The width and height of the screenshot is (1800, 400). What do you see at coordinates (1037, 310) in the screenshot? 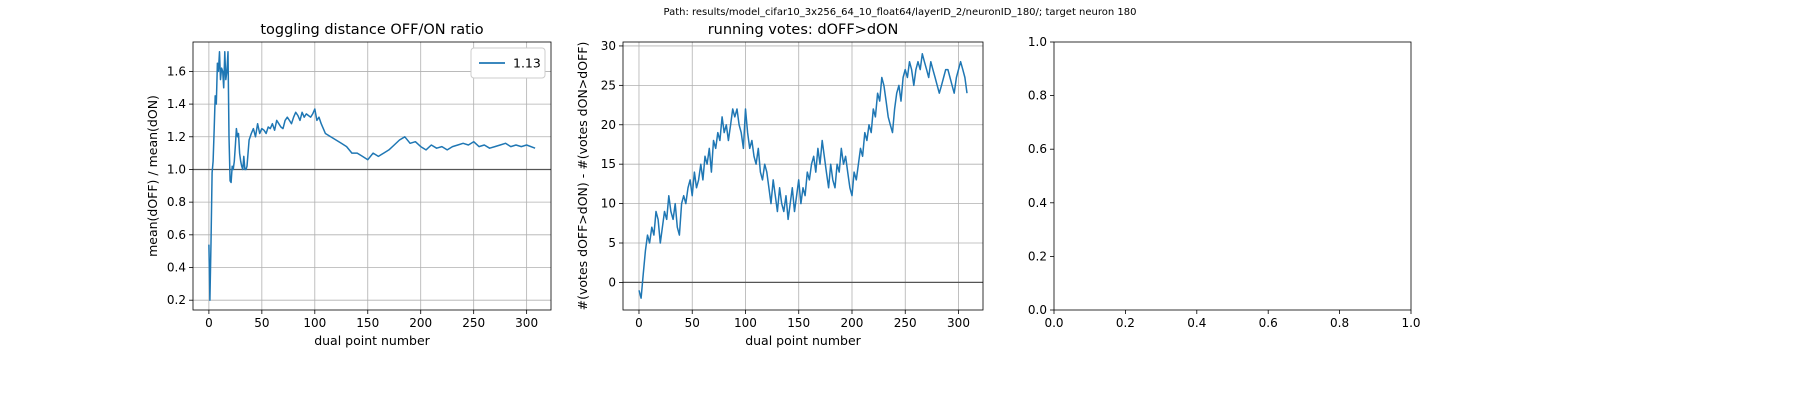
I see `y-tick-label: 0.0` at bounding box center [1037, 310].